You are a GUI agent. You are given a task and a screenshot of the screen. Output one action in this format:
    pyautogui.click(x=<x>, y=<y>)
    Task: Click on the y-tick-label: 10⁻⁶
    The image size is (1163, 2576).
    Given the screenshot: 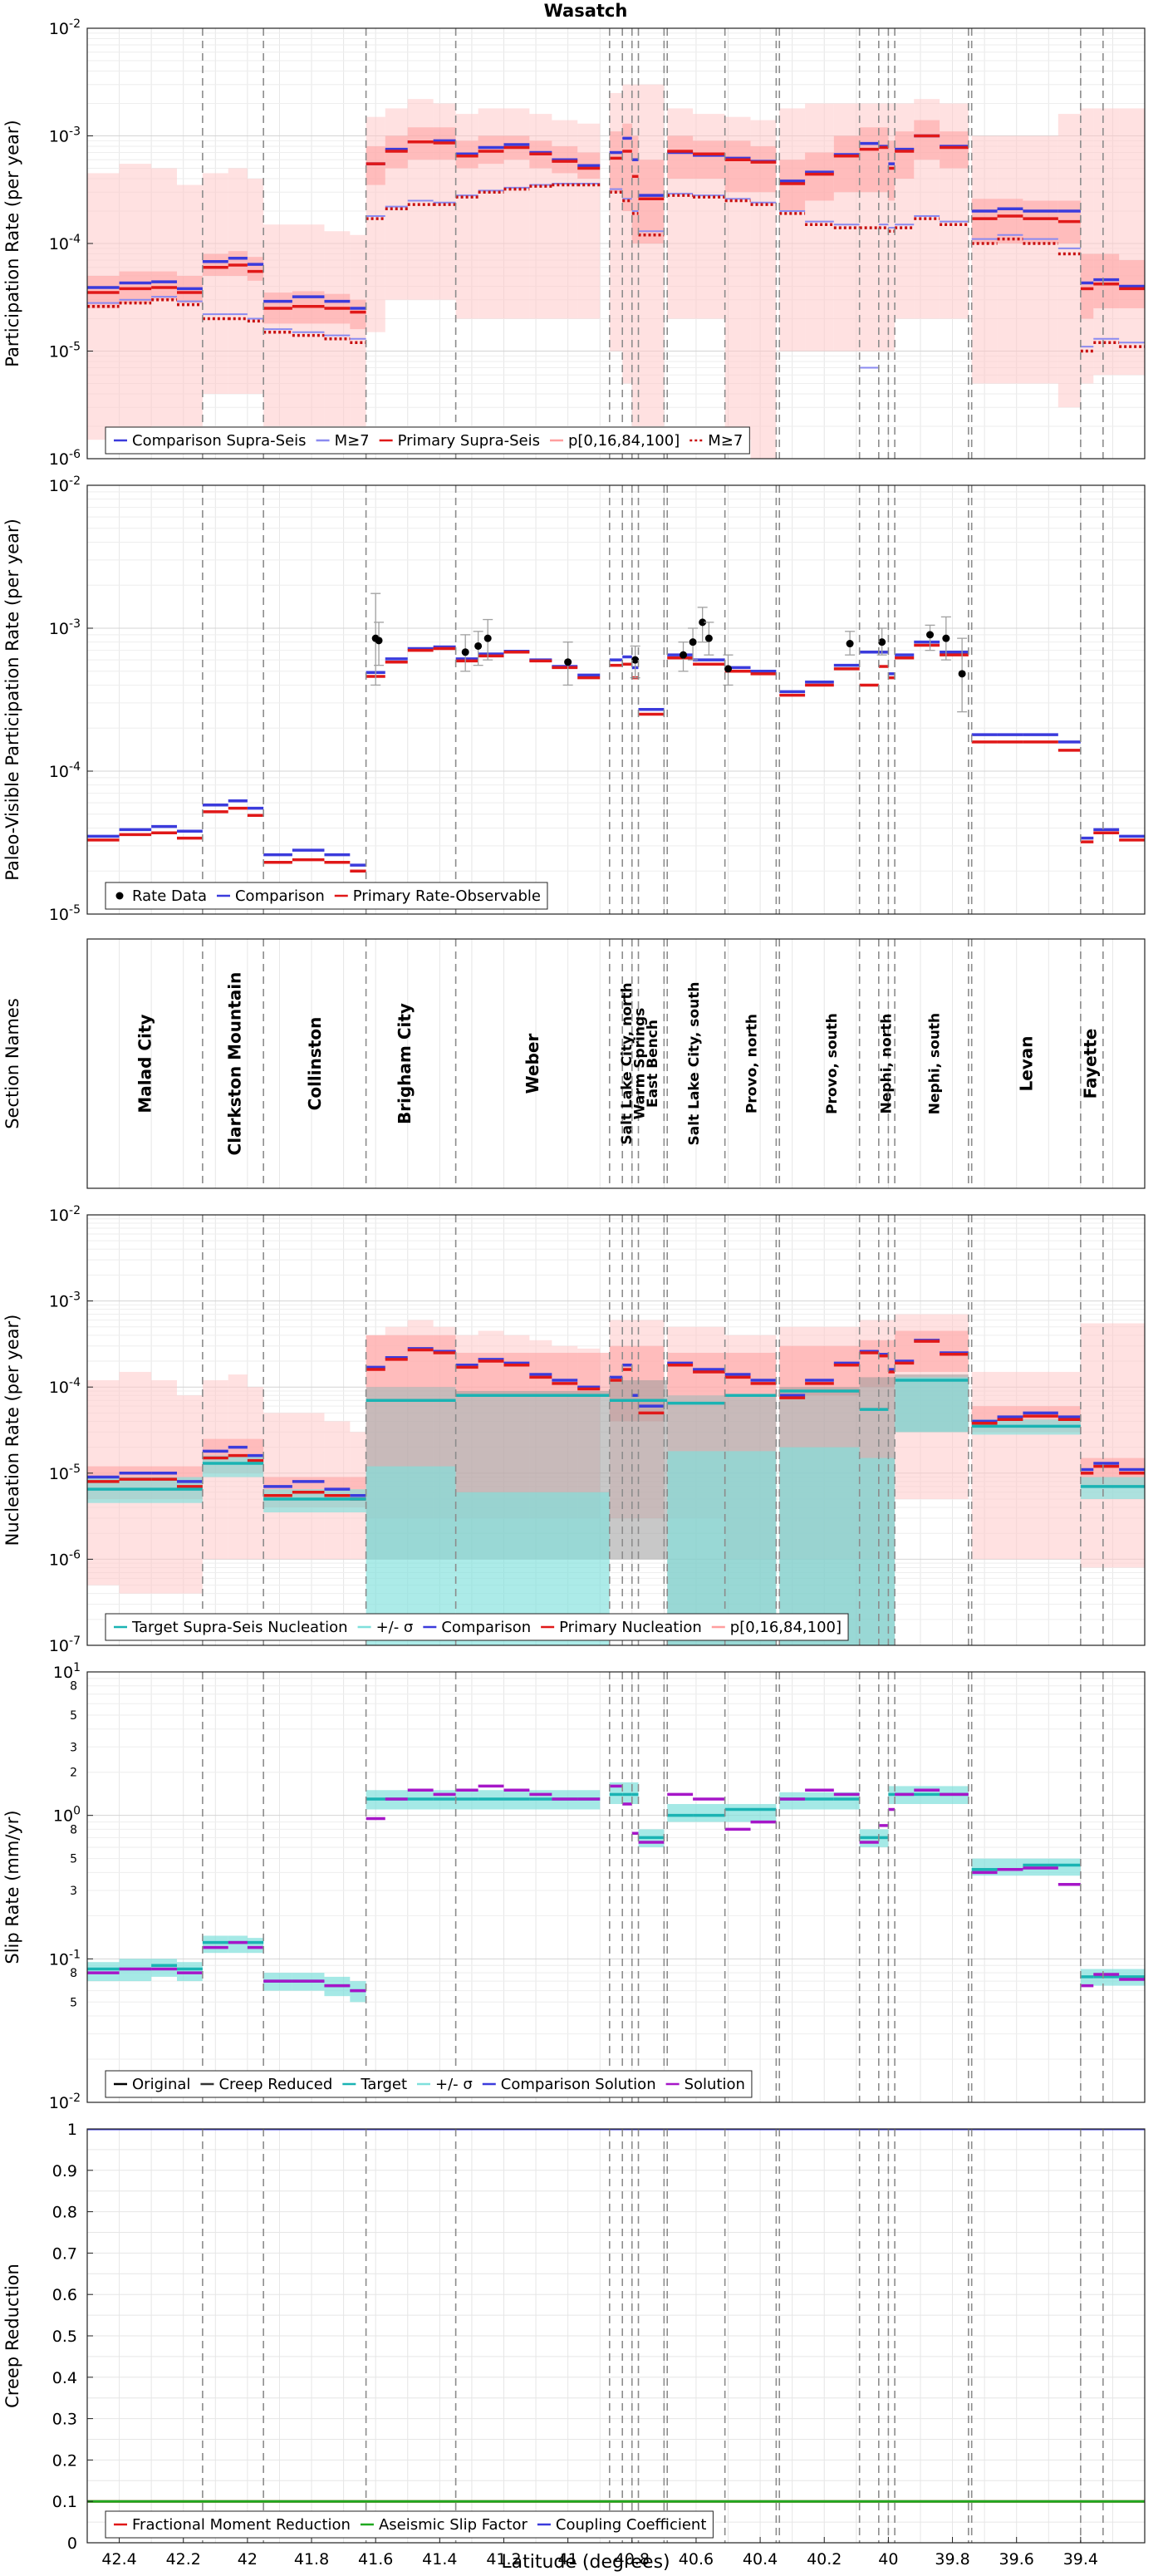 What is the action you would take?
    pyautogui.click(x=65, y=458)
    